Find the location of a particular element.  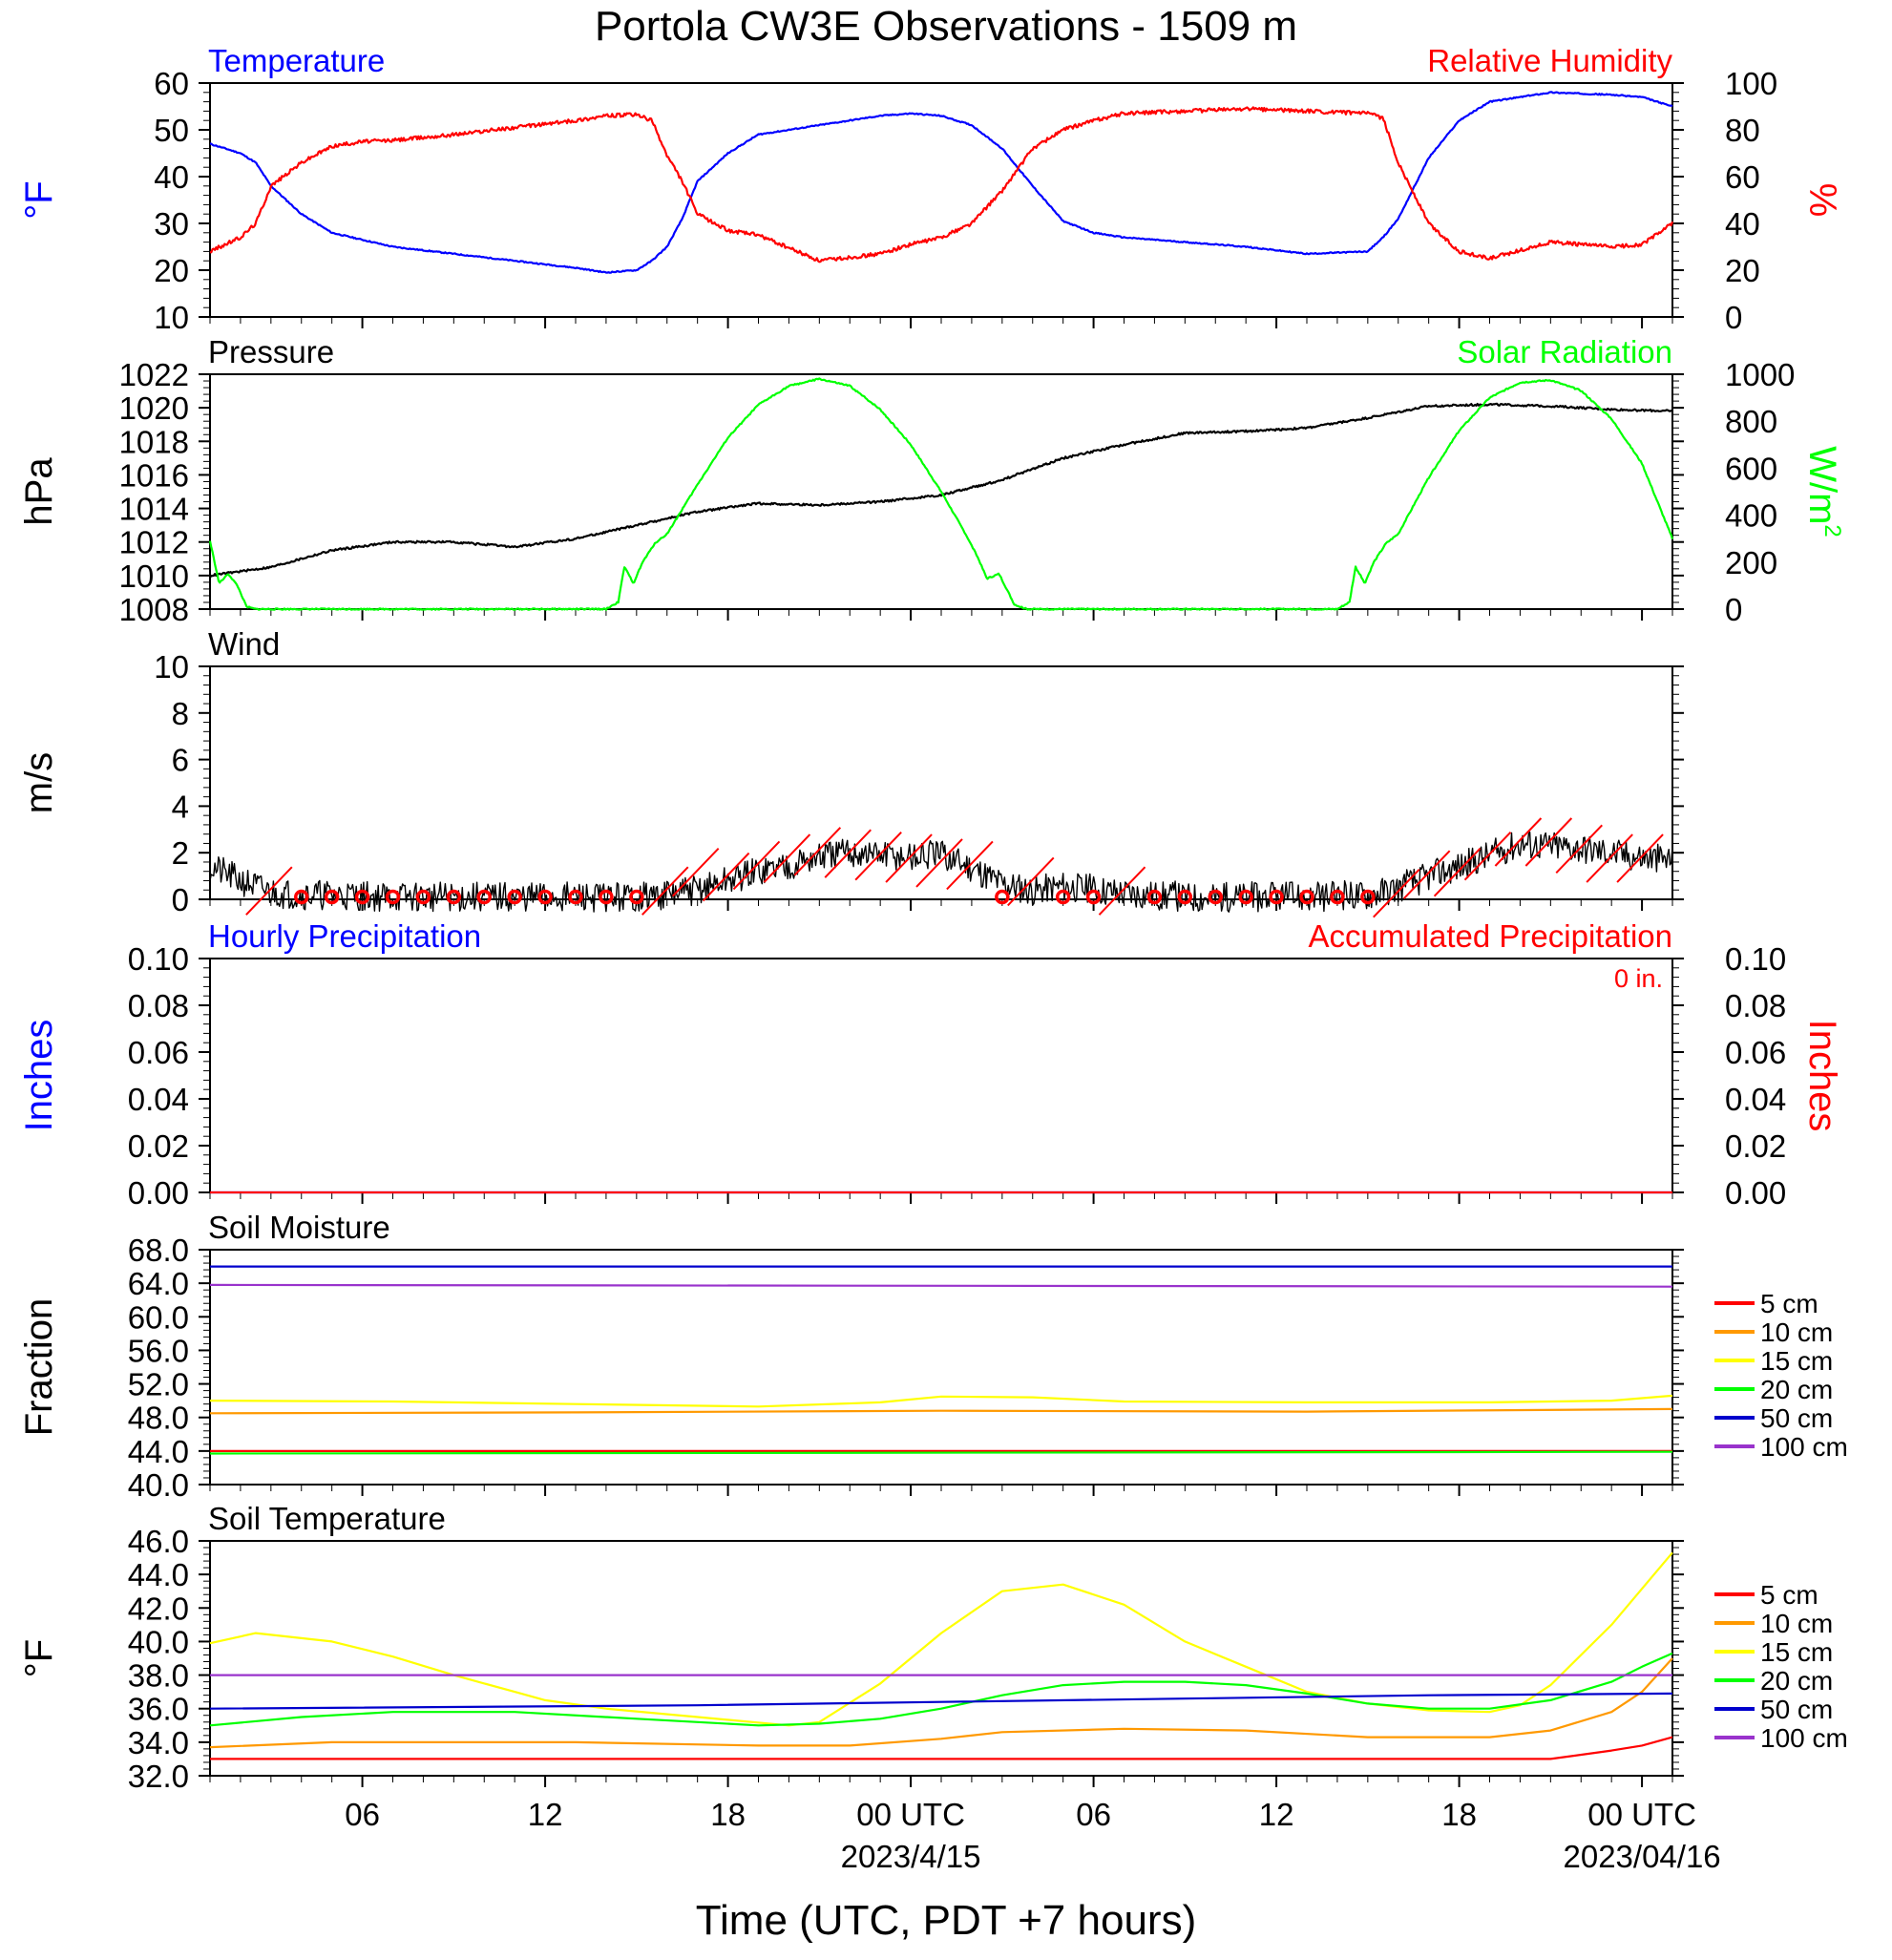

y-tick-label: 20 is located at coordinates (171, 270).